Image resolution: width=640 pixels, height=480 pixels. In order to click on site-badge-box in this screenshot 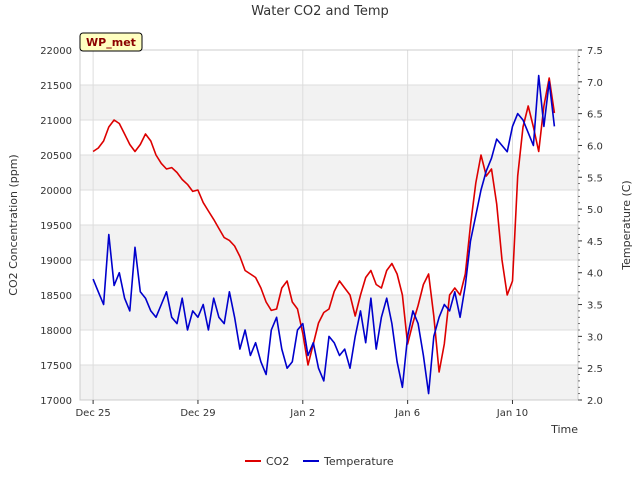, I will do `click(111, 42)`.